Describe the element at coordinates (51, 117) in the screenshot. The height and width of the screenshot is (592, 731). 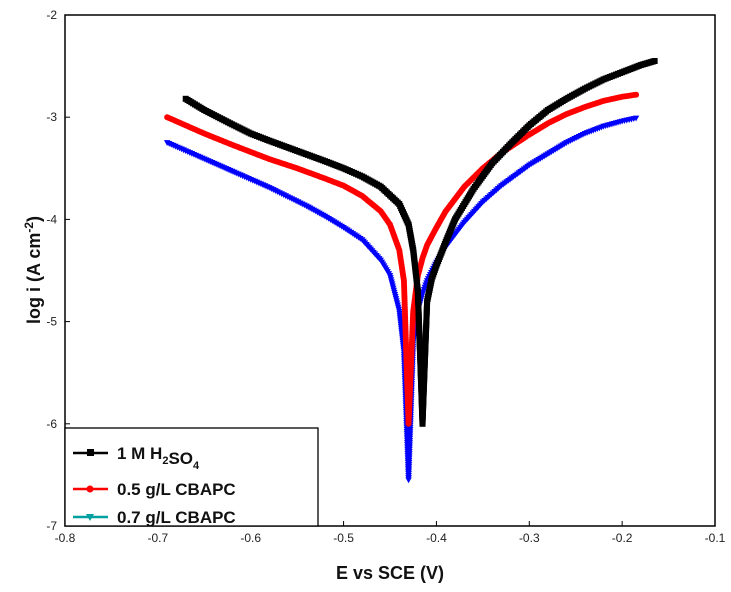
I see `y-tick-label: -3` at that location.